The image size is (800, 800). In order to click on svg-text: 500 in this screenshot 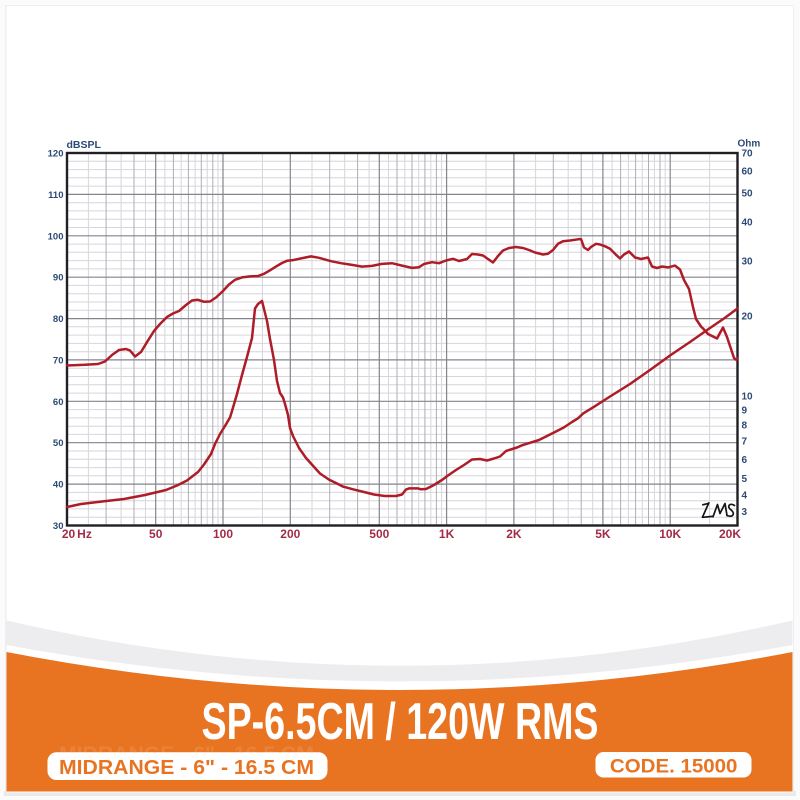, I will do `click(379, 534)`.